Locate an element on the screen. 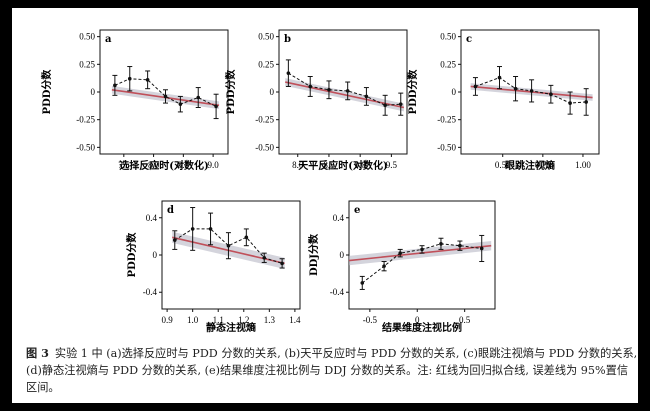 The image size is (650, 411). x-tick-label: 0.75 is located at coordinates (543, 165).